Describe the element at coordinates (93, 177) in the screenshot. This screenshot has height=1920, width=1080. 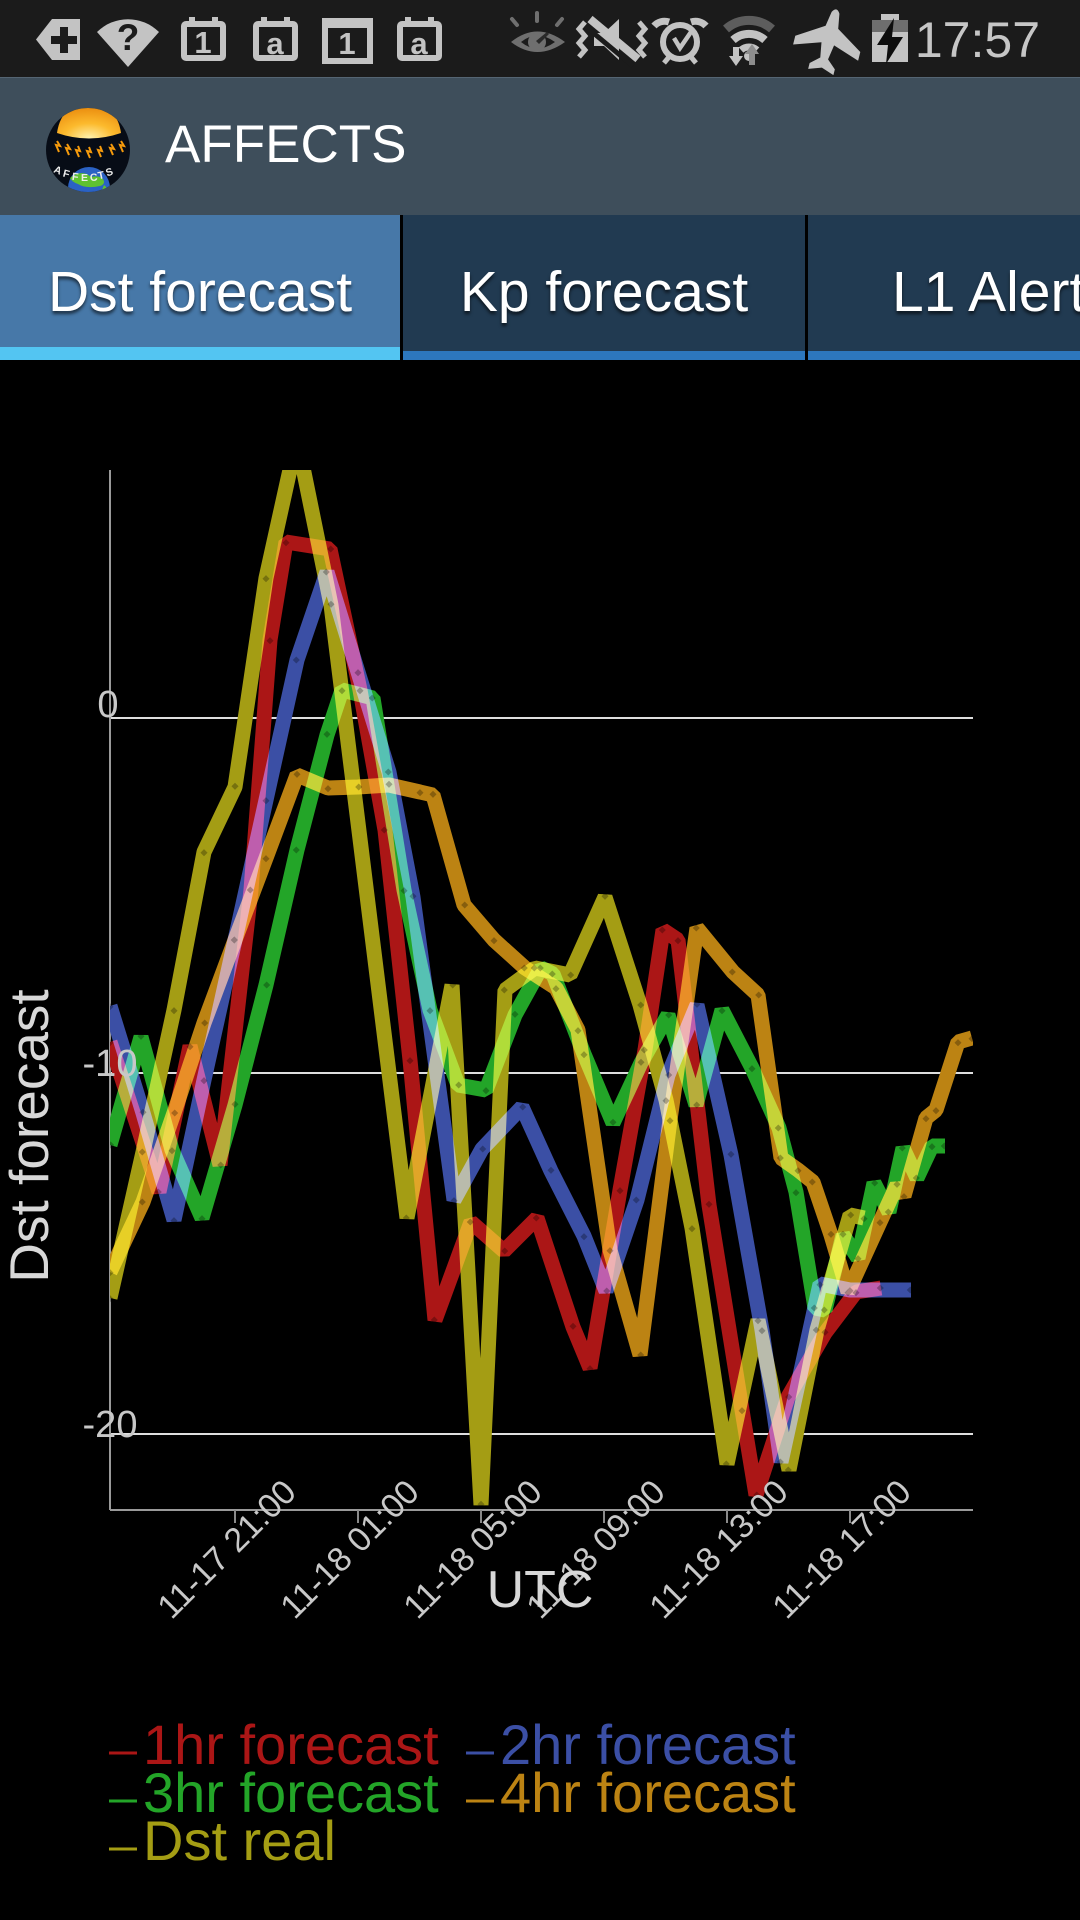
I see `svg-text: C` at that location.